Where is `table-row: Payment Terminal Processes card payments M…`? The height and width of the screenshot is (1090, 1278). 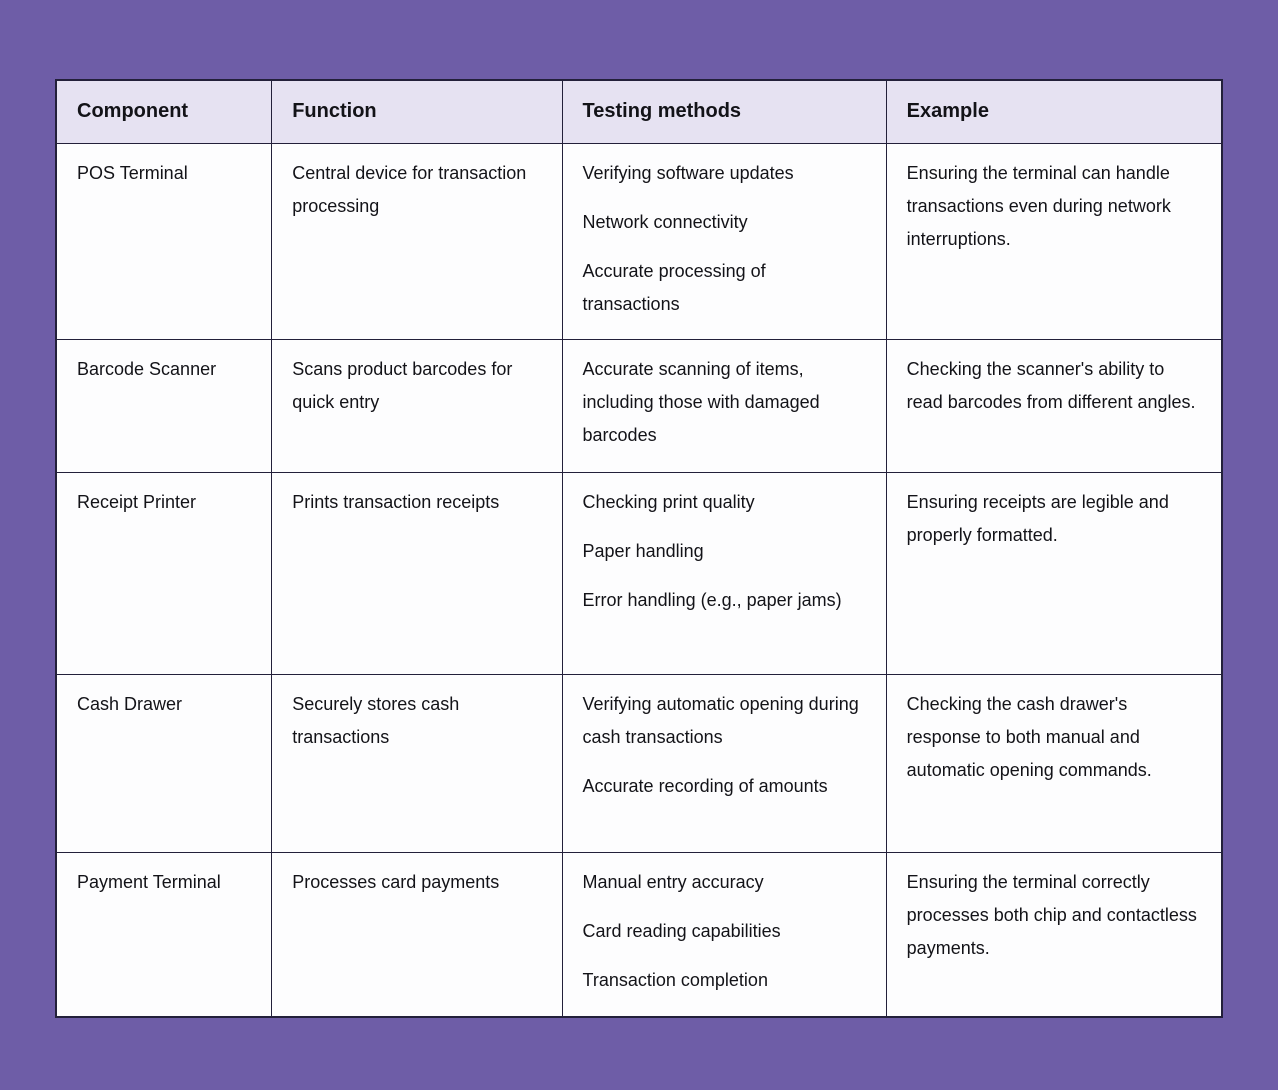
table-row: Payment Terminal Processes card payments M… is located at coordinates (639, 934).